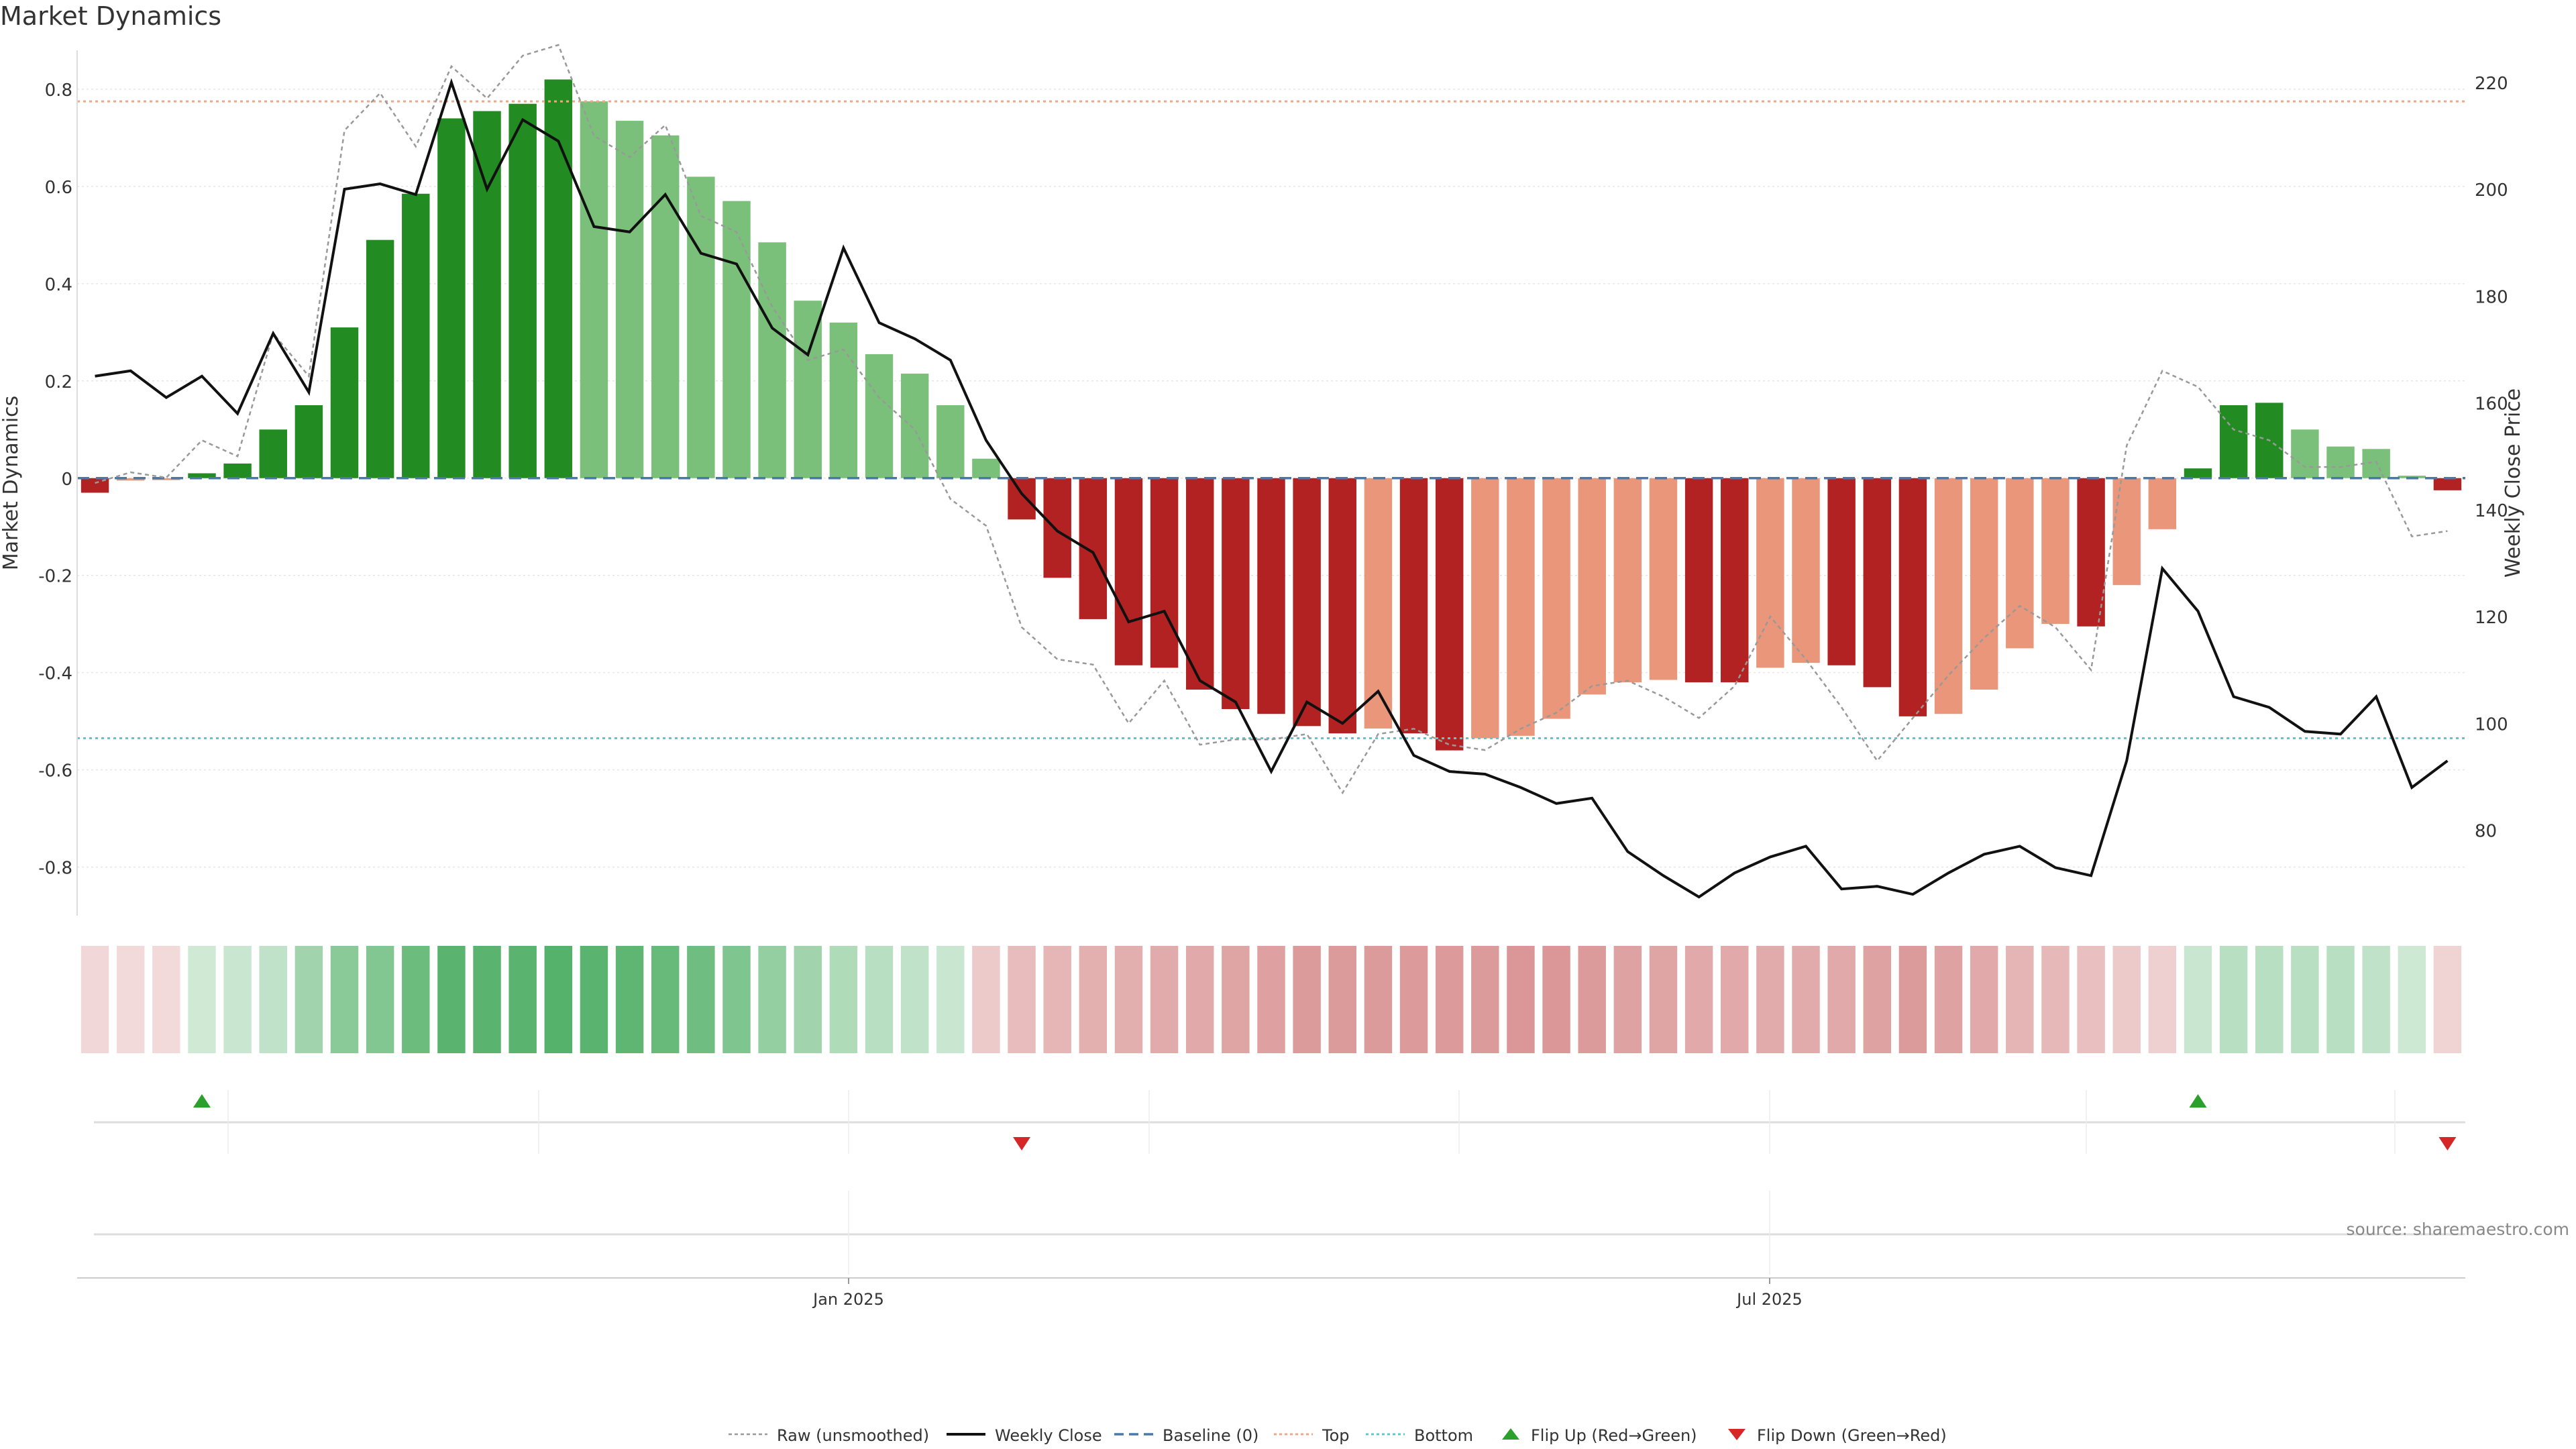 This screenshot has width=2576, height=1449. I want to click on y2-tick-label: 80, so click(2486, 832).